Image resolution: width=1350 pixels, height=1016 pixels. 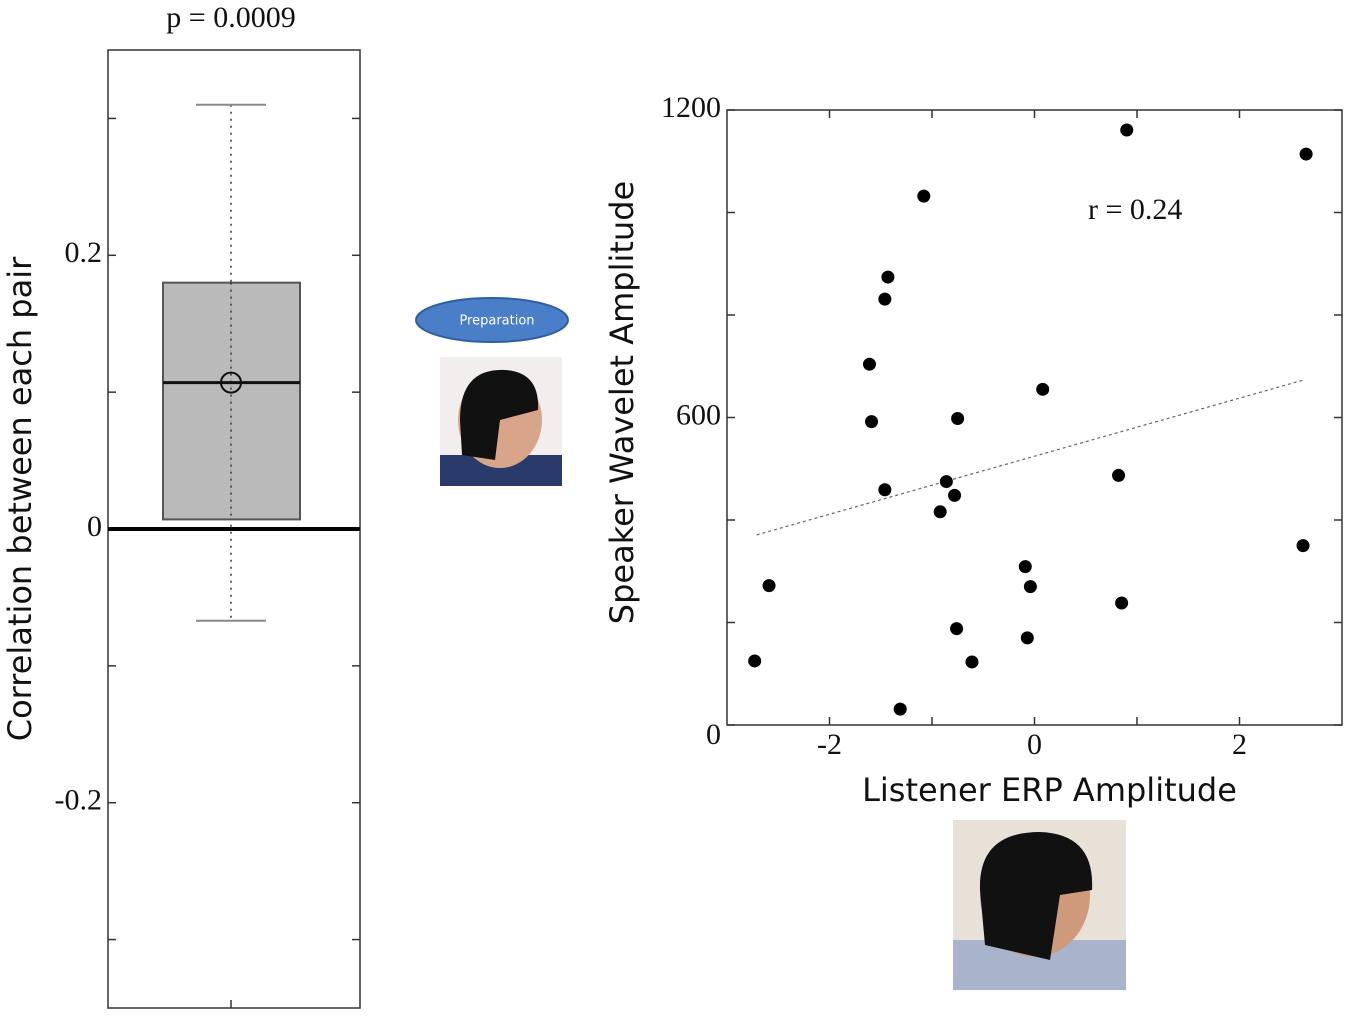 What do you see at coordinates (829, 744) in the screenshot?
I see `x-tick-label: -2` at bounding box center [829, 744].